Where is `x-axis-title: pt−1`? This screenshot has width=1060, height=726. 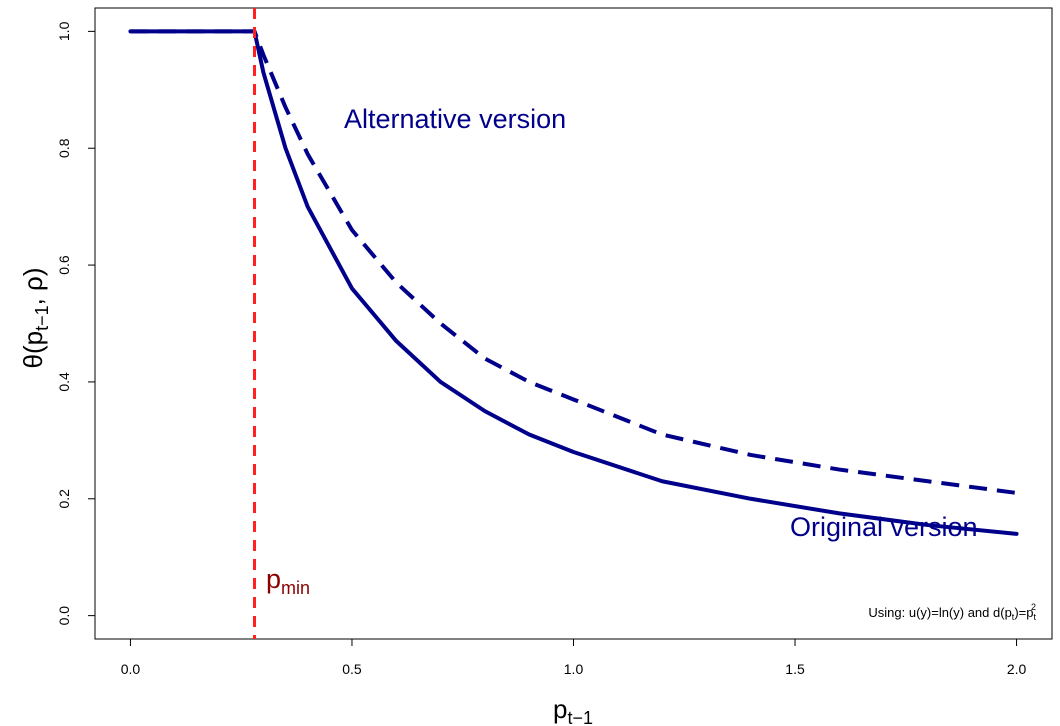
x-axis-title: pt−1 is located at coordinates (573, 710).